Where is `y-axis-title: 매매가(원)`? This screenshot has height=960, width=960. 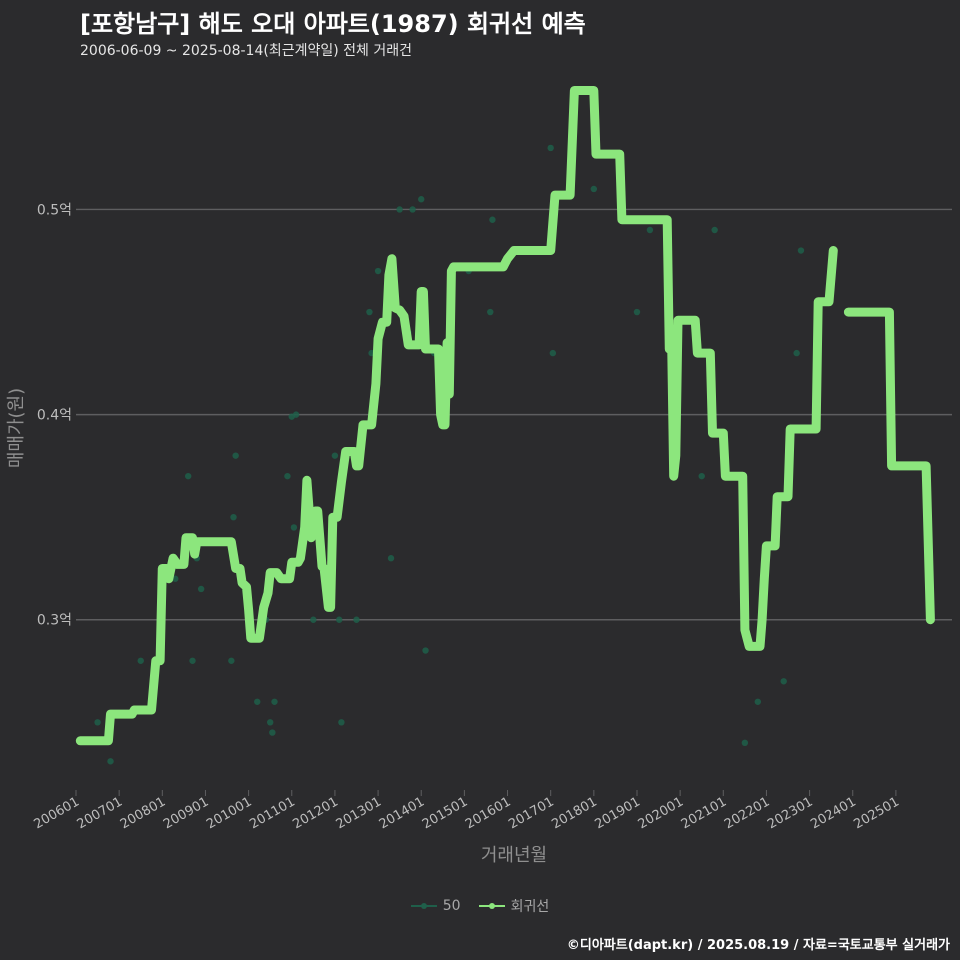
y-axis-title: 매매가(원) is located at coordinates (16, 428).